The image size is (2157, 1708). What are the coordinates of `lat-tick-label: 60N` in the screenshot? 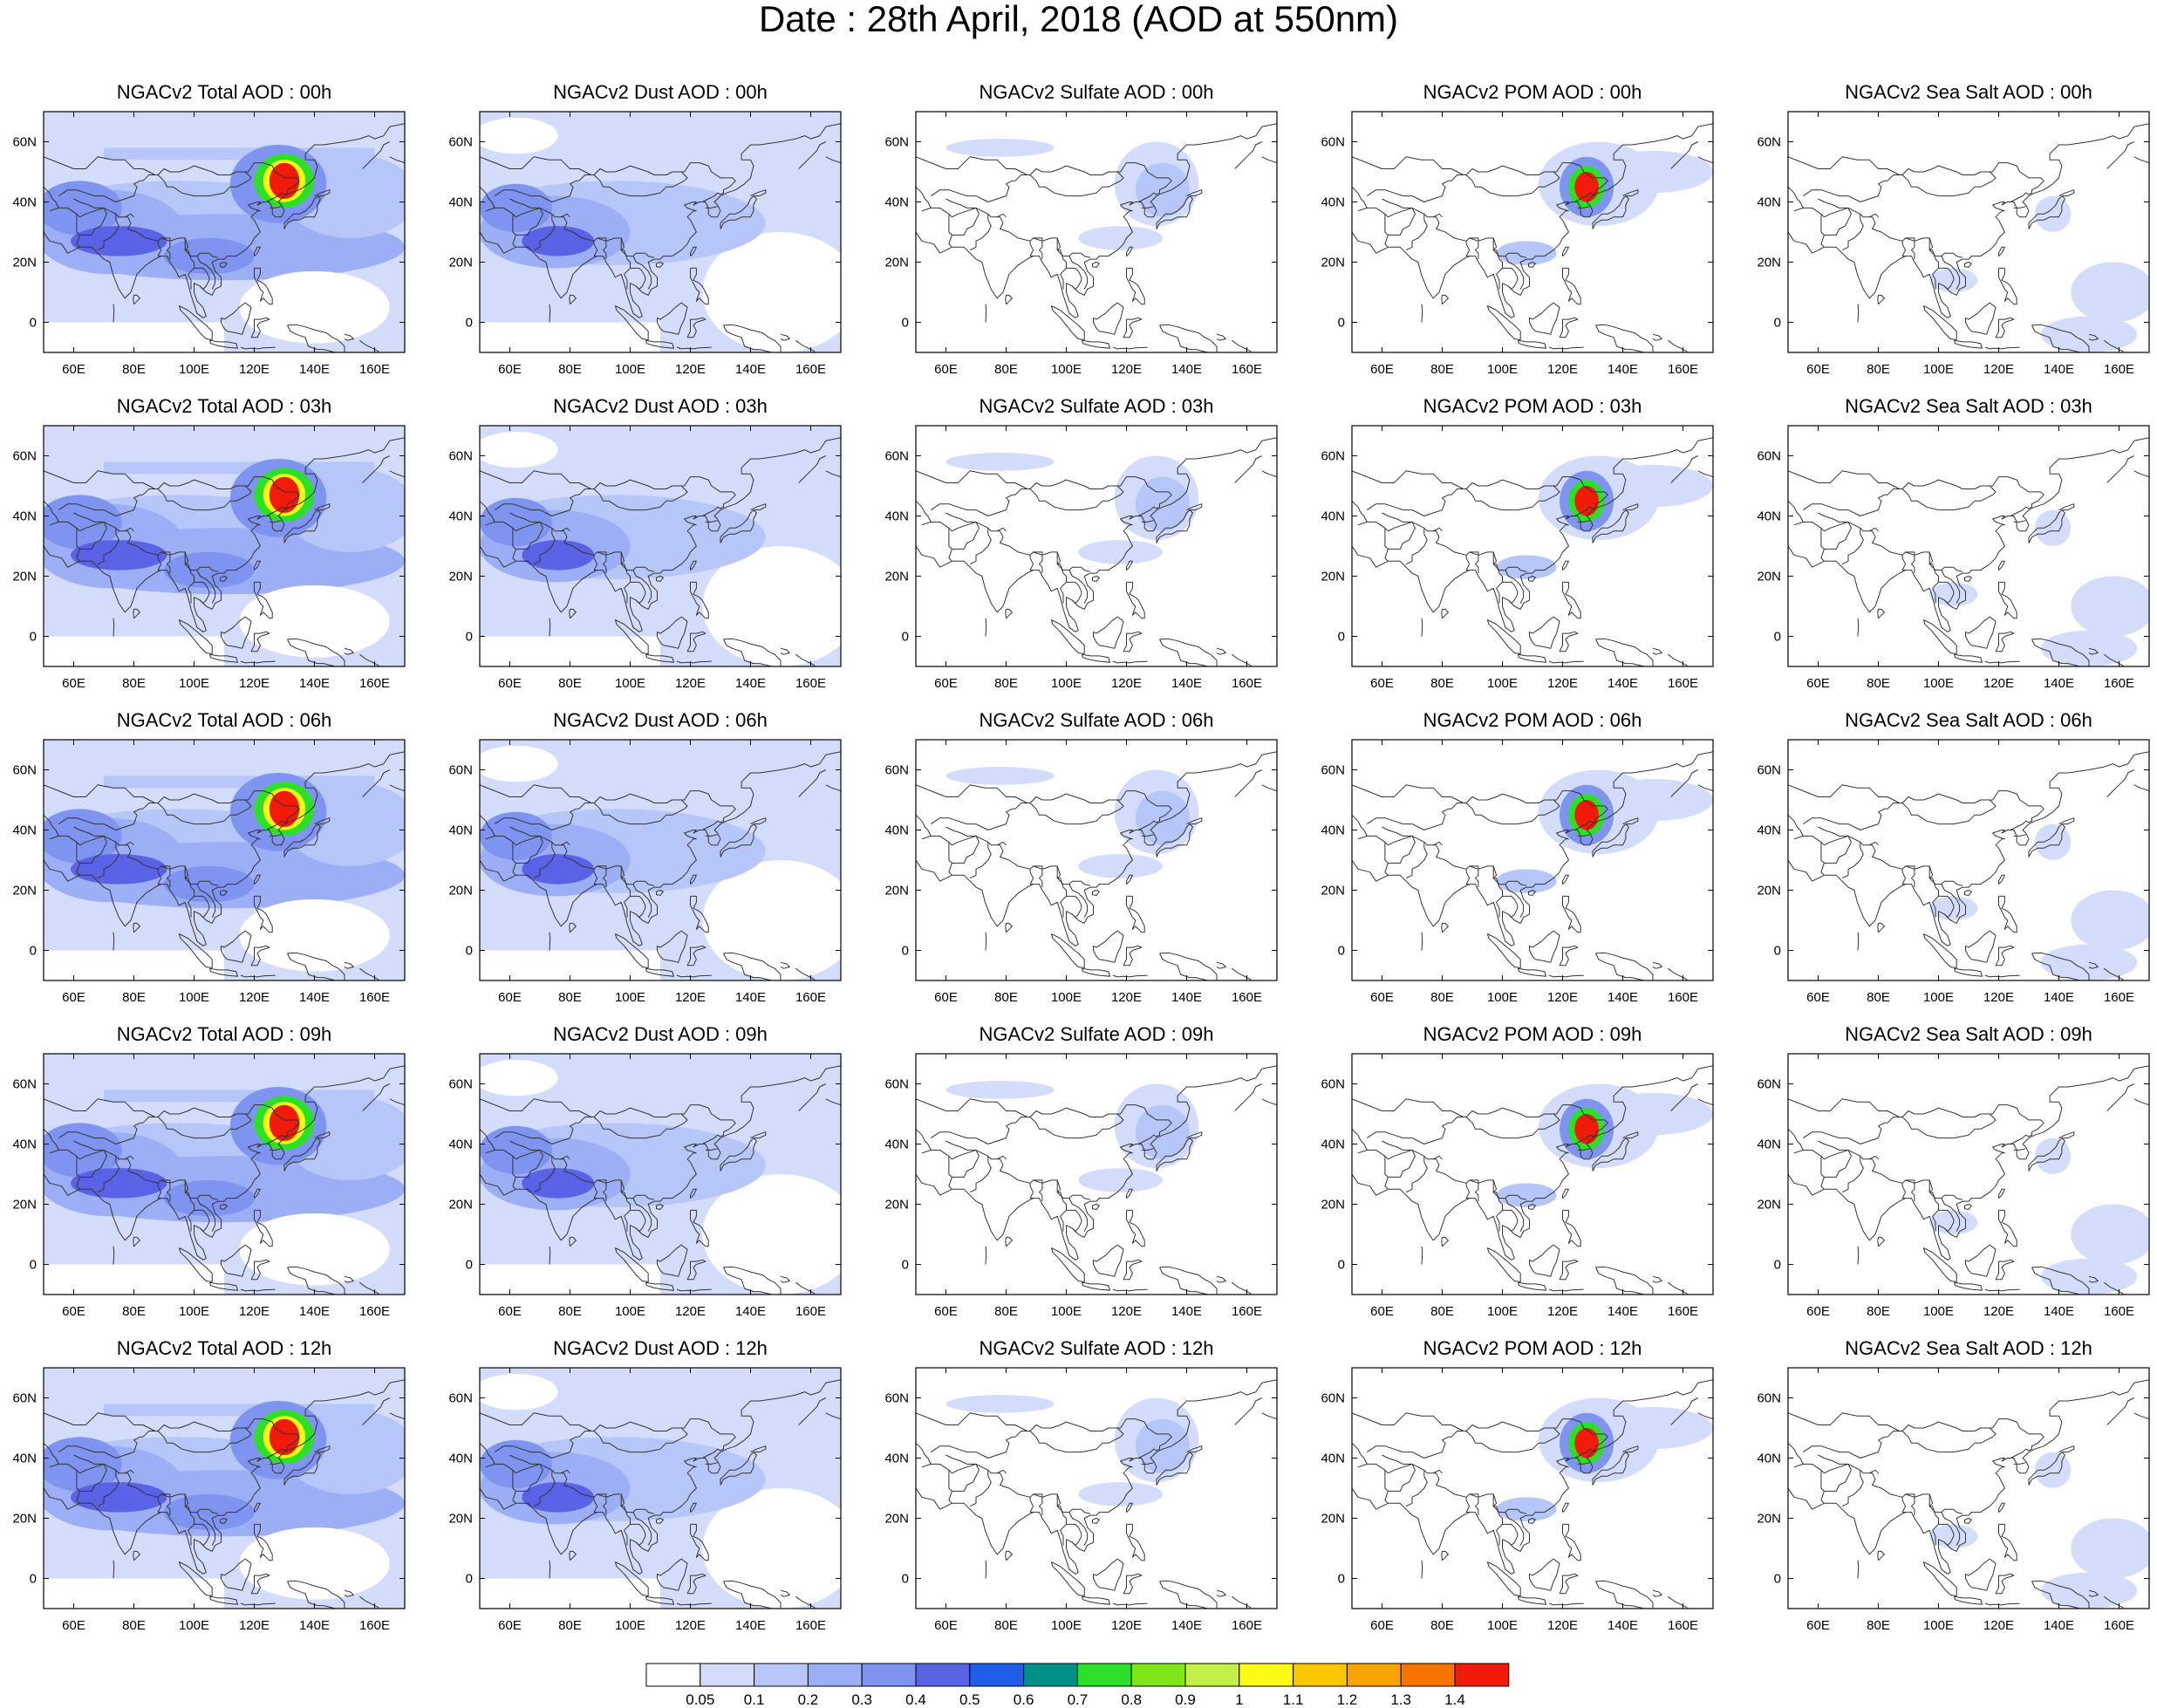 It's located at (1769, 1084).